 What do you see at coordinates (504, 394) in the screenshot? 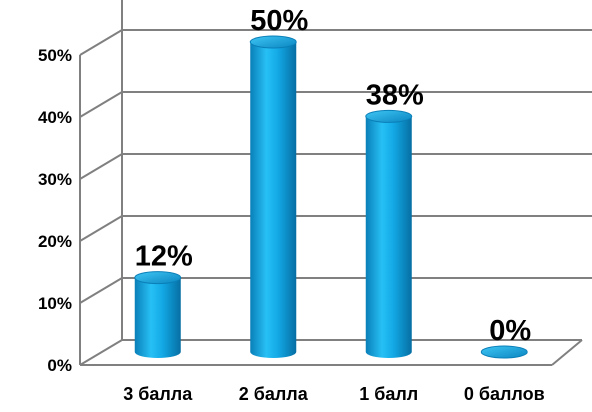
I see `x-tick-label: 0 баллов` at bounding box center [504, 394].